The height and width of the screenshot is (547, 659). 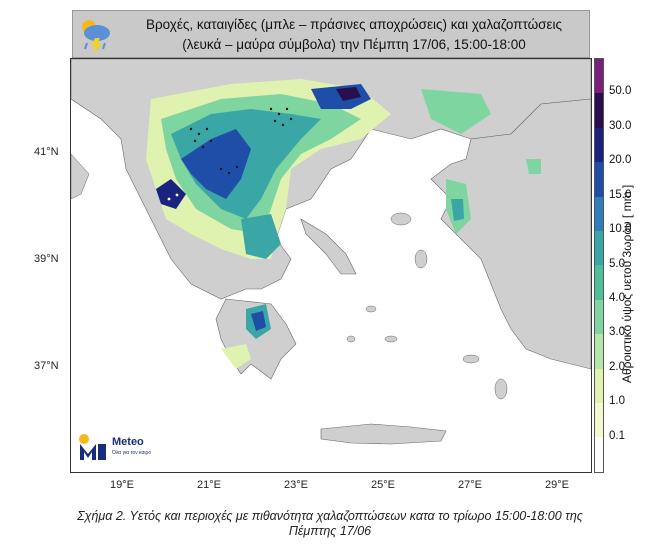 I want to click on colorbar-label: 10.0, so click(x=620, y=229).